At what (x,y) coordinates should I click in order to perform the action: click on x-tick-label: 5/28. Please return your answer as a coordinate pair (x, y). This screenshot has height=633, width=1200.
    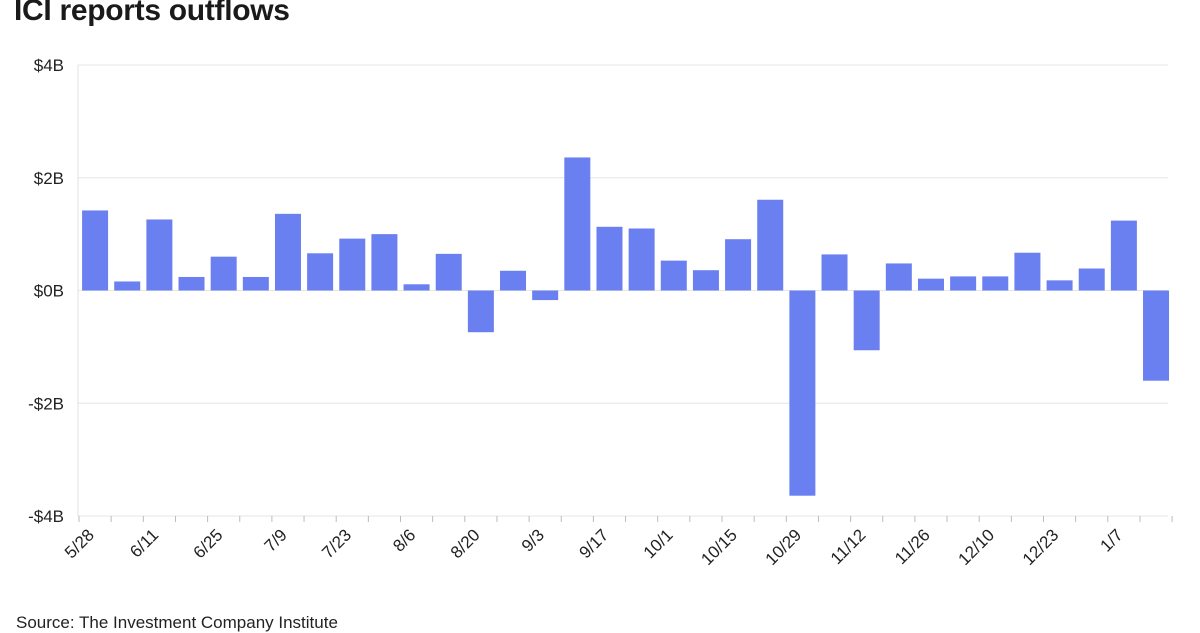
    Looking at the image, I should click on (79, 543).